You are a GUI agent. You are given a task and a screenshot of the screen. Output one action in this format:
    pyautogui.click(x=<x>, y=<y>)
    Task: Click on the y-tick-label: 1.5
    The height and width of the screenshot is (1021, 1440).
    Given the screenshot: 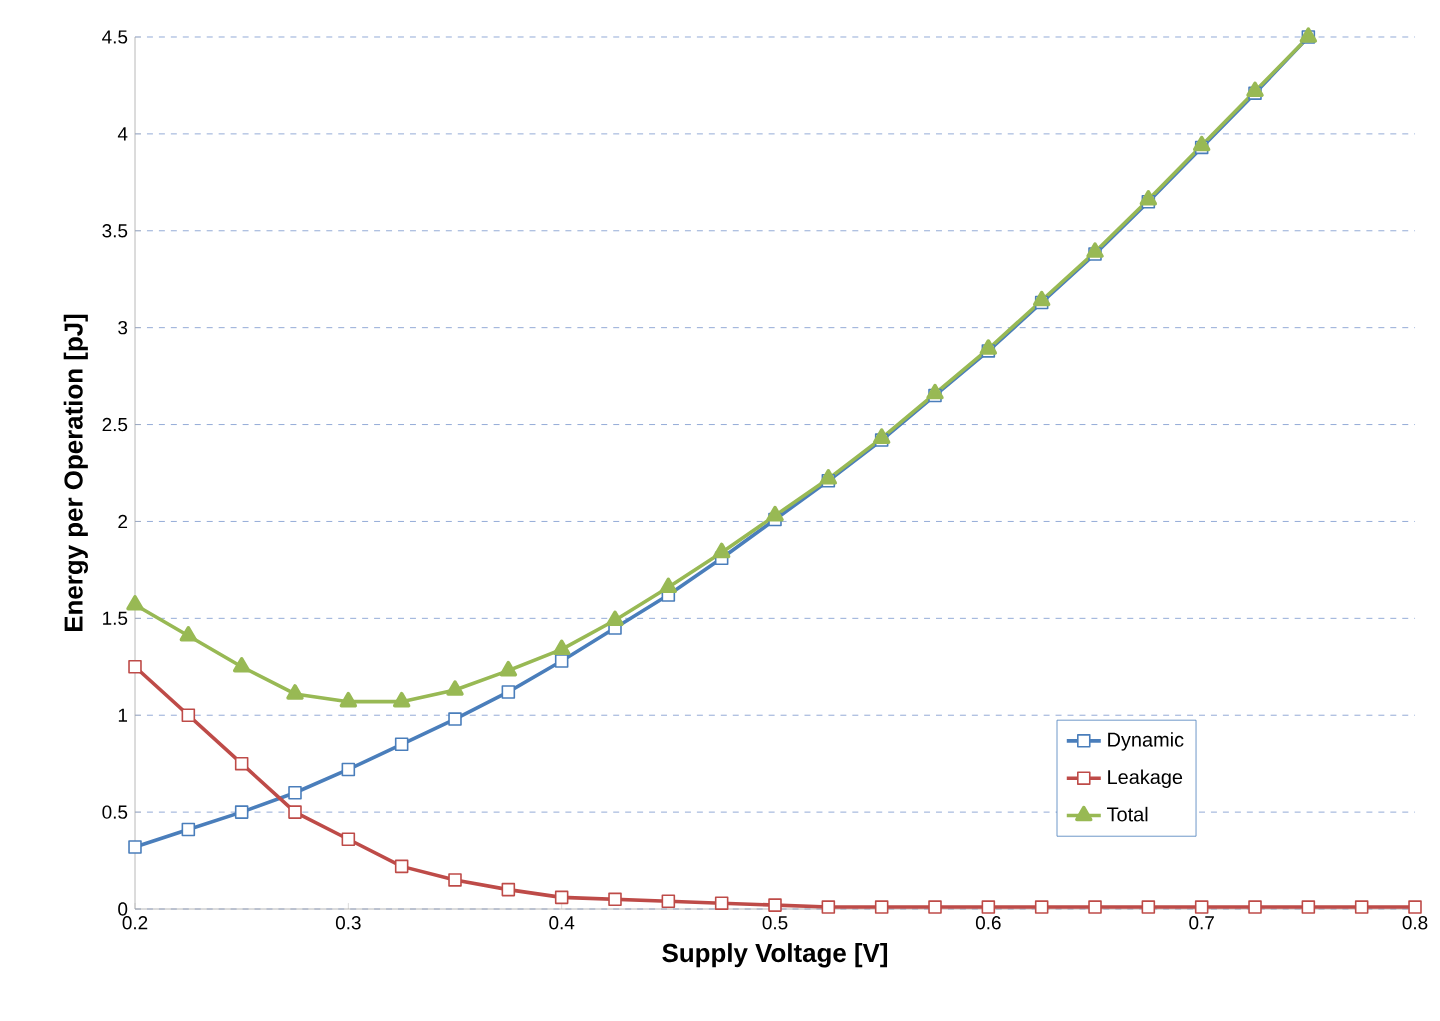 What is the action you would take?
    pyautogui.click(x=115, y=618)
    